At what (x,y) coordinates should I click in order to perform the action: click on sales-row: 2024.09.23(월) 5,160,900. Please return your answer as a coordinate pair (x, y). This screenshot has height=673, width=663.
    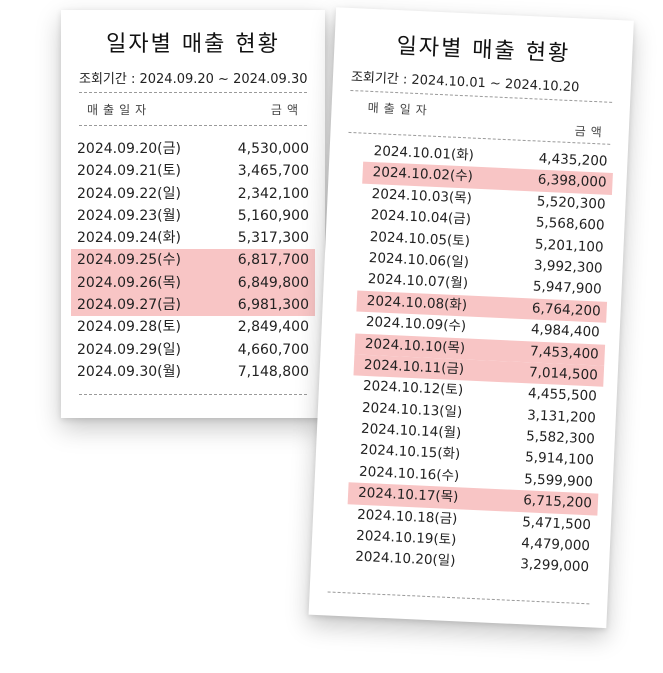
    Looking at the image, I should click on (193, 216).